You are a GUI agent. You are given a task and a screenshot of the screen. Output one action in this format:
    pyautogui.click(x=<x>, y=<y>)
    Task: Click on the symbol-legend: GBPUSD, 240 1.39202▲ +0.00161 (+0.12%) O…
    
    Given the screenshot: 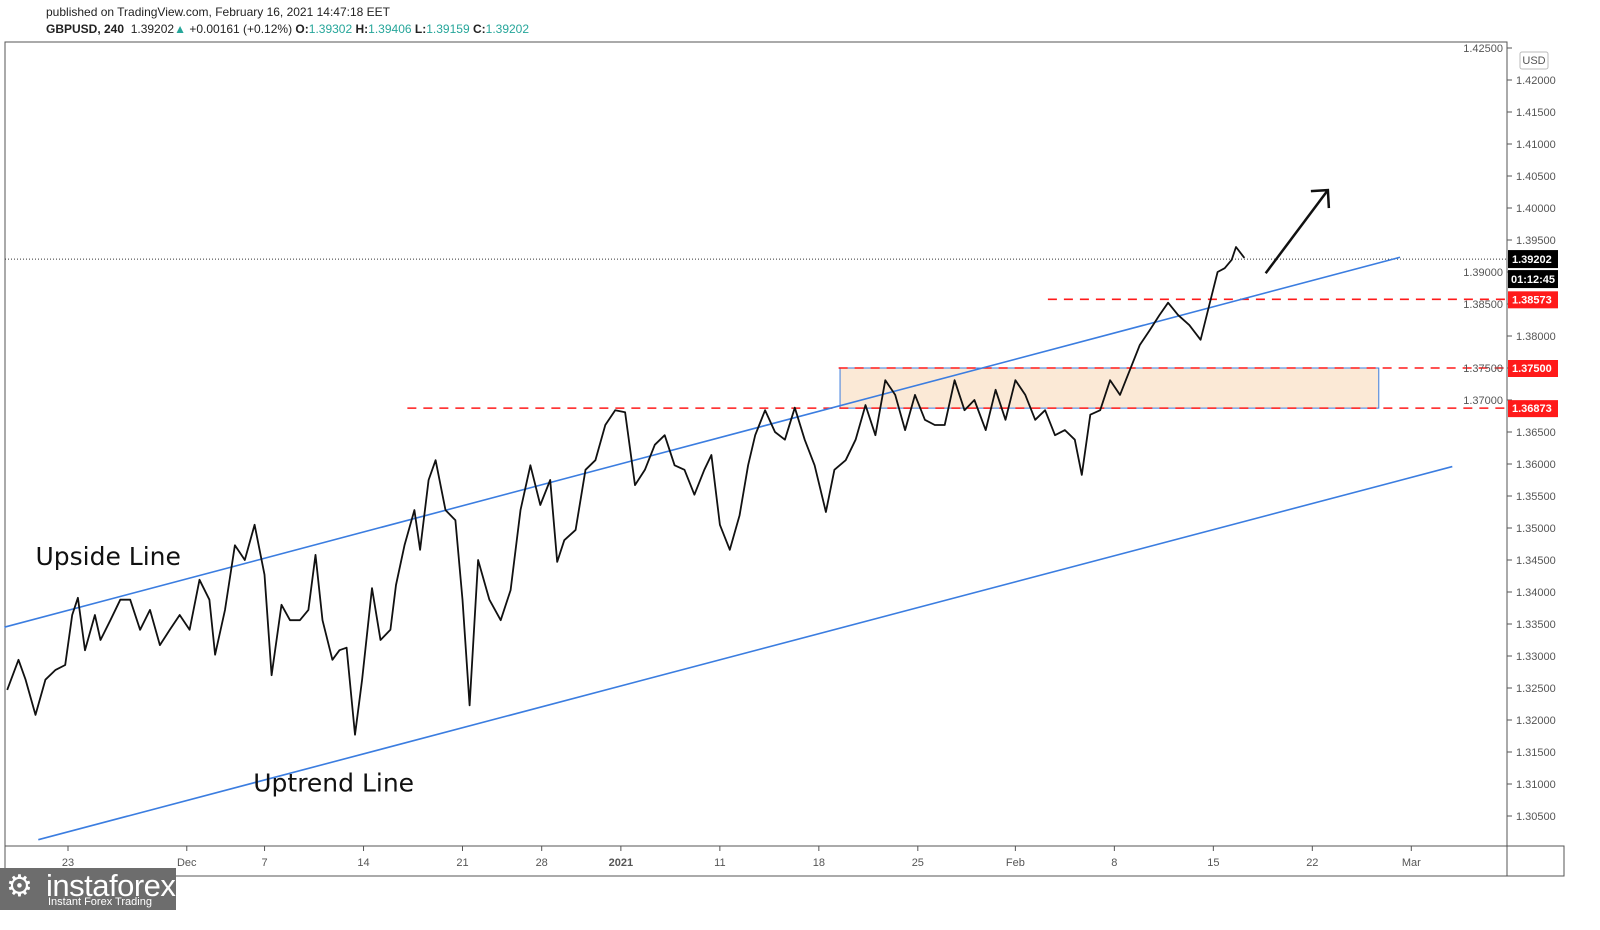 What is the action you would take?
    pyautogui.click(x=287, y=29)
    